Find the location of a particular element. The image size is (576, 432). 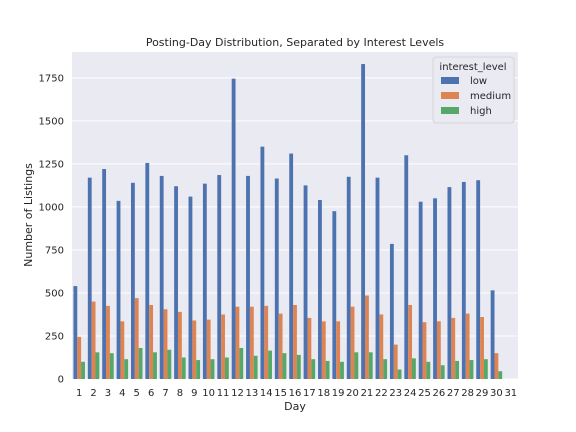

y-tick-label: 1500 is located at coordinates (51, 121).